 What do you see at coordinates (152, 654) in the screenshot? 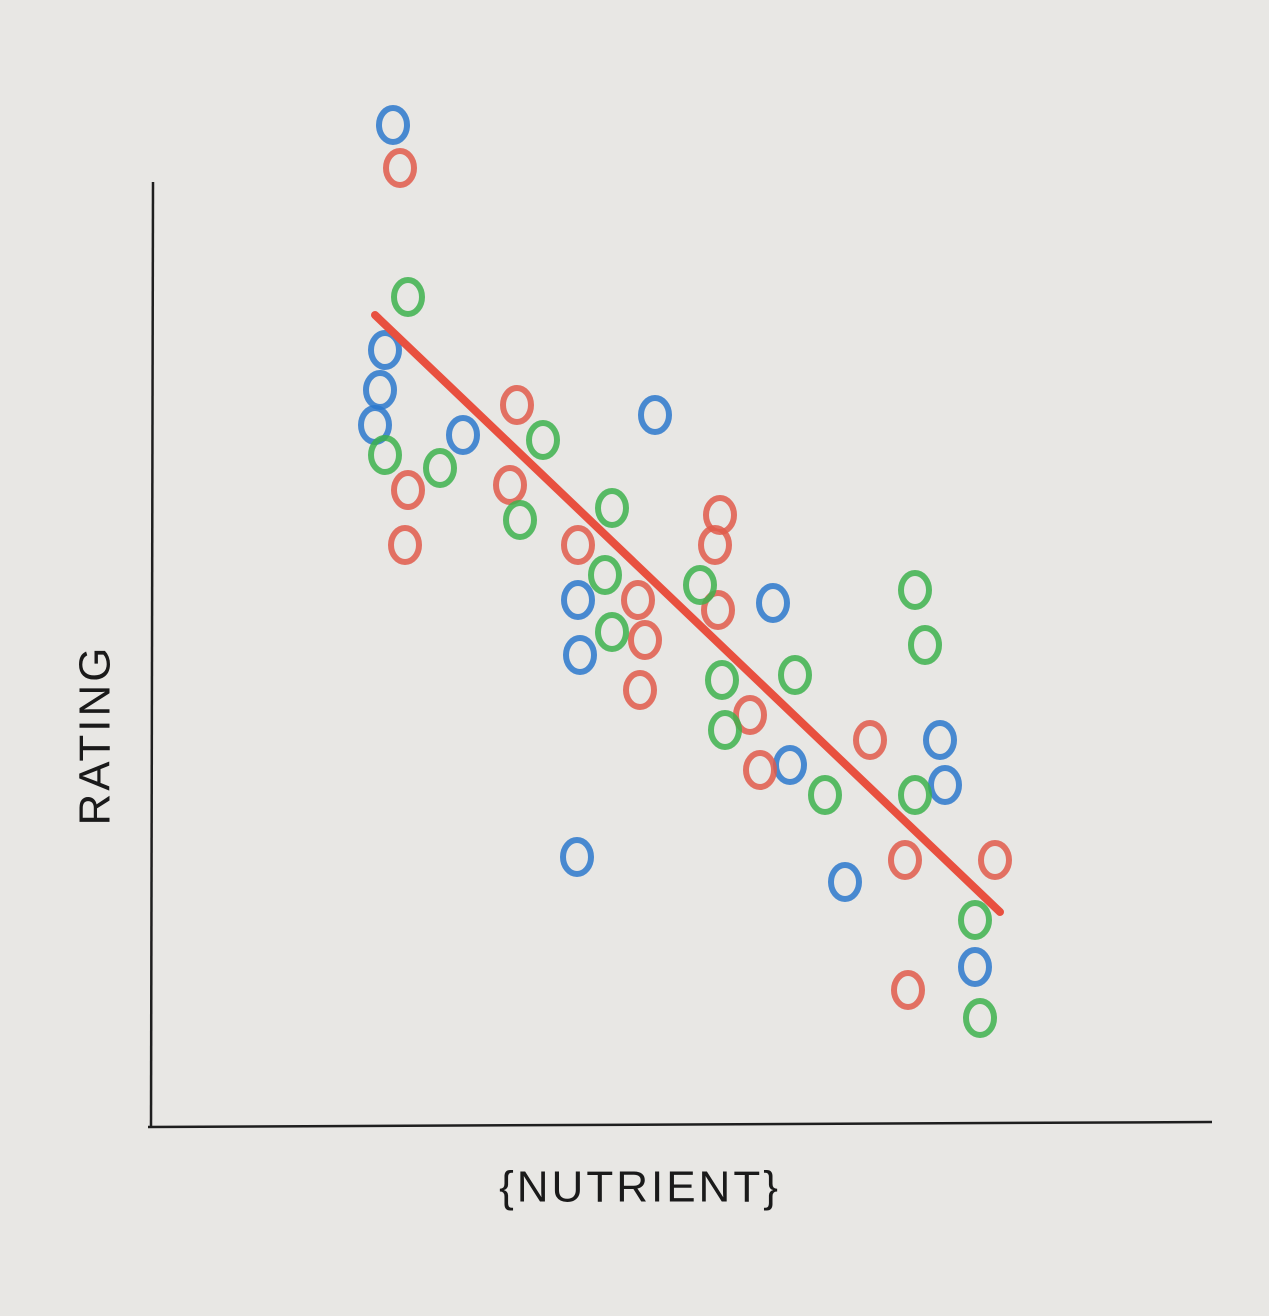
I see `y-axis` at bounding box center [152, 654].